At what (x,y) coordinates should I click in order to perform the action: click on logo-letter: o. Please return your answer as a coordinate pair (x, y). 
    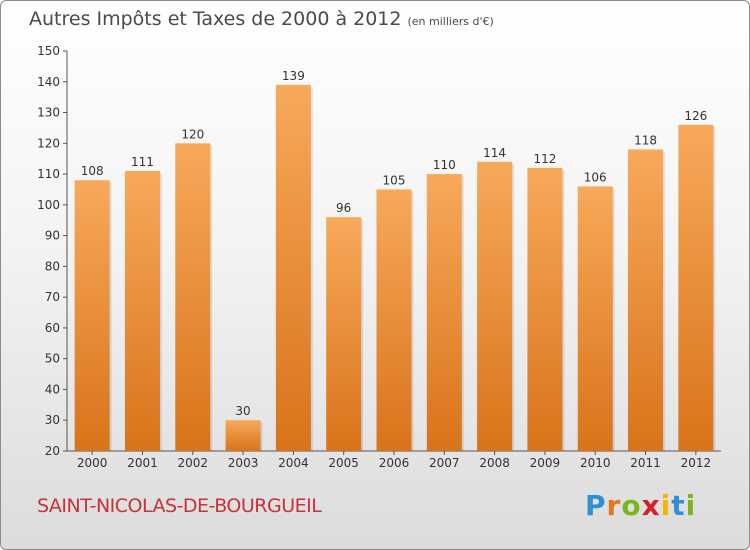
    Looking at the image, I should click on (631, 505).